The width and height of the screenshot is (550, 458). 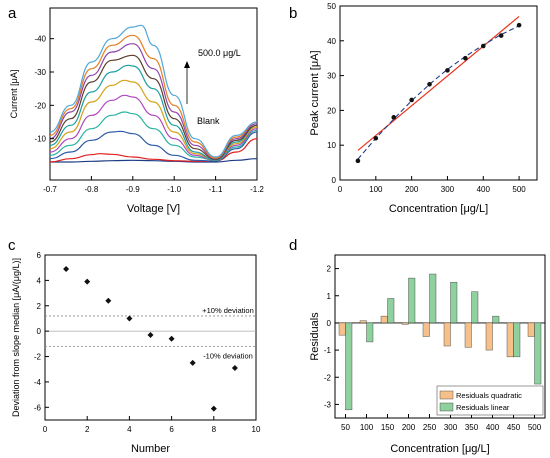 What do you see at coordinates (293, 13) in the screenshot?
I see `panel-label-b: b` at bounding box center [293, 13].